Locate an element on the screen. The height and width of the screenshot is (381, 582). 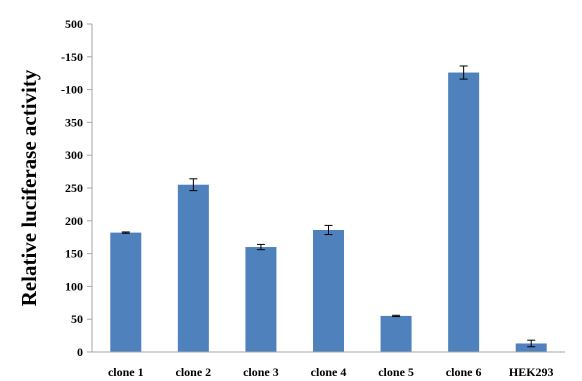
y-tick-label: 0 is located at coordinates (80, 352).